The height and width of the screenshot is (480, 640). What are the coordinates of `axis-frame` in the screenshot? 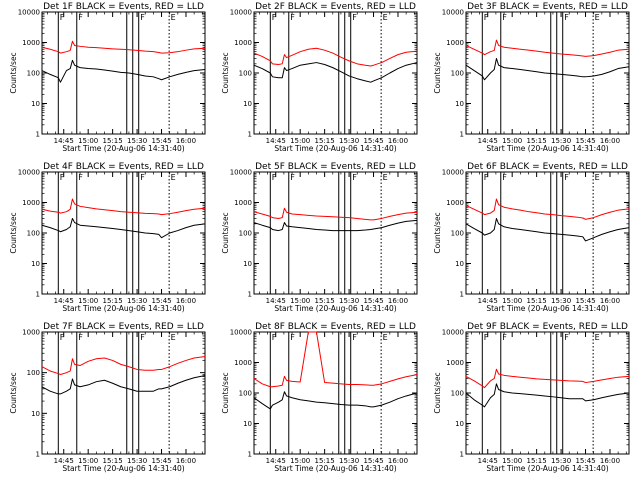 It's located at (123, 233).